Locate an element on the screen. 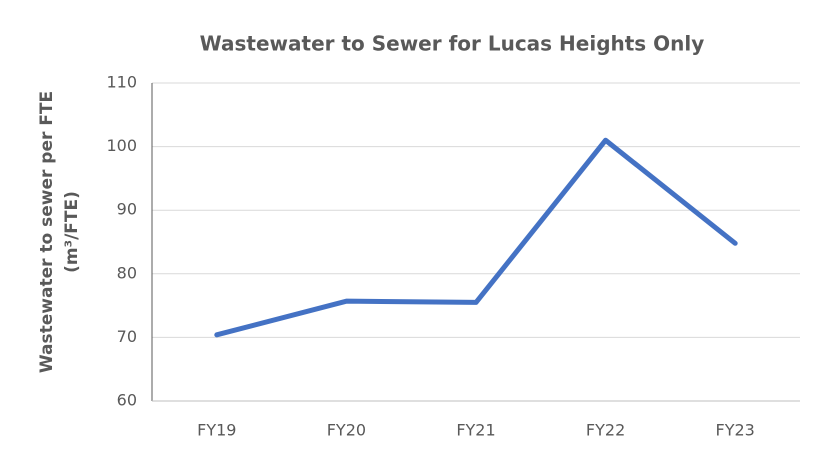 The image size is (827, 459). y-tick-label: 80 is located at coordinates (127, 272).